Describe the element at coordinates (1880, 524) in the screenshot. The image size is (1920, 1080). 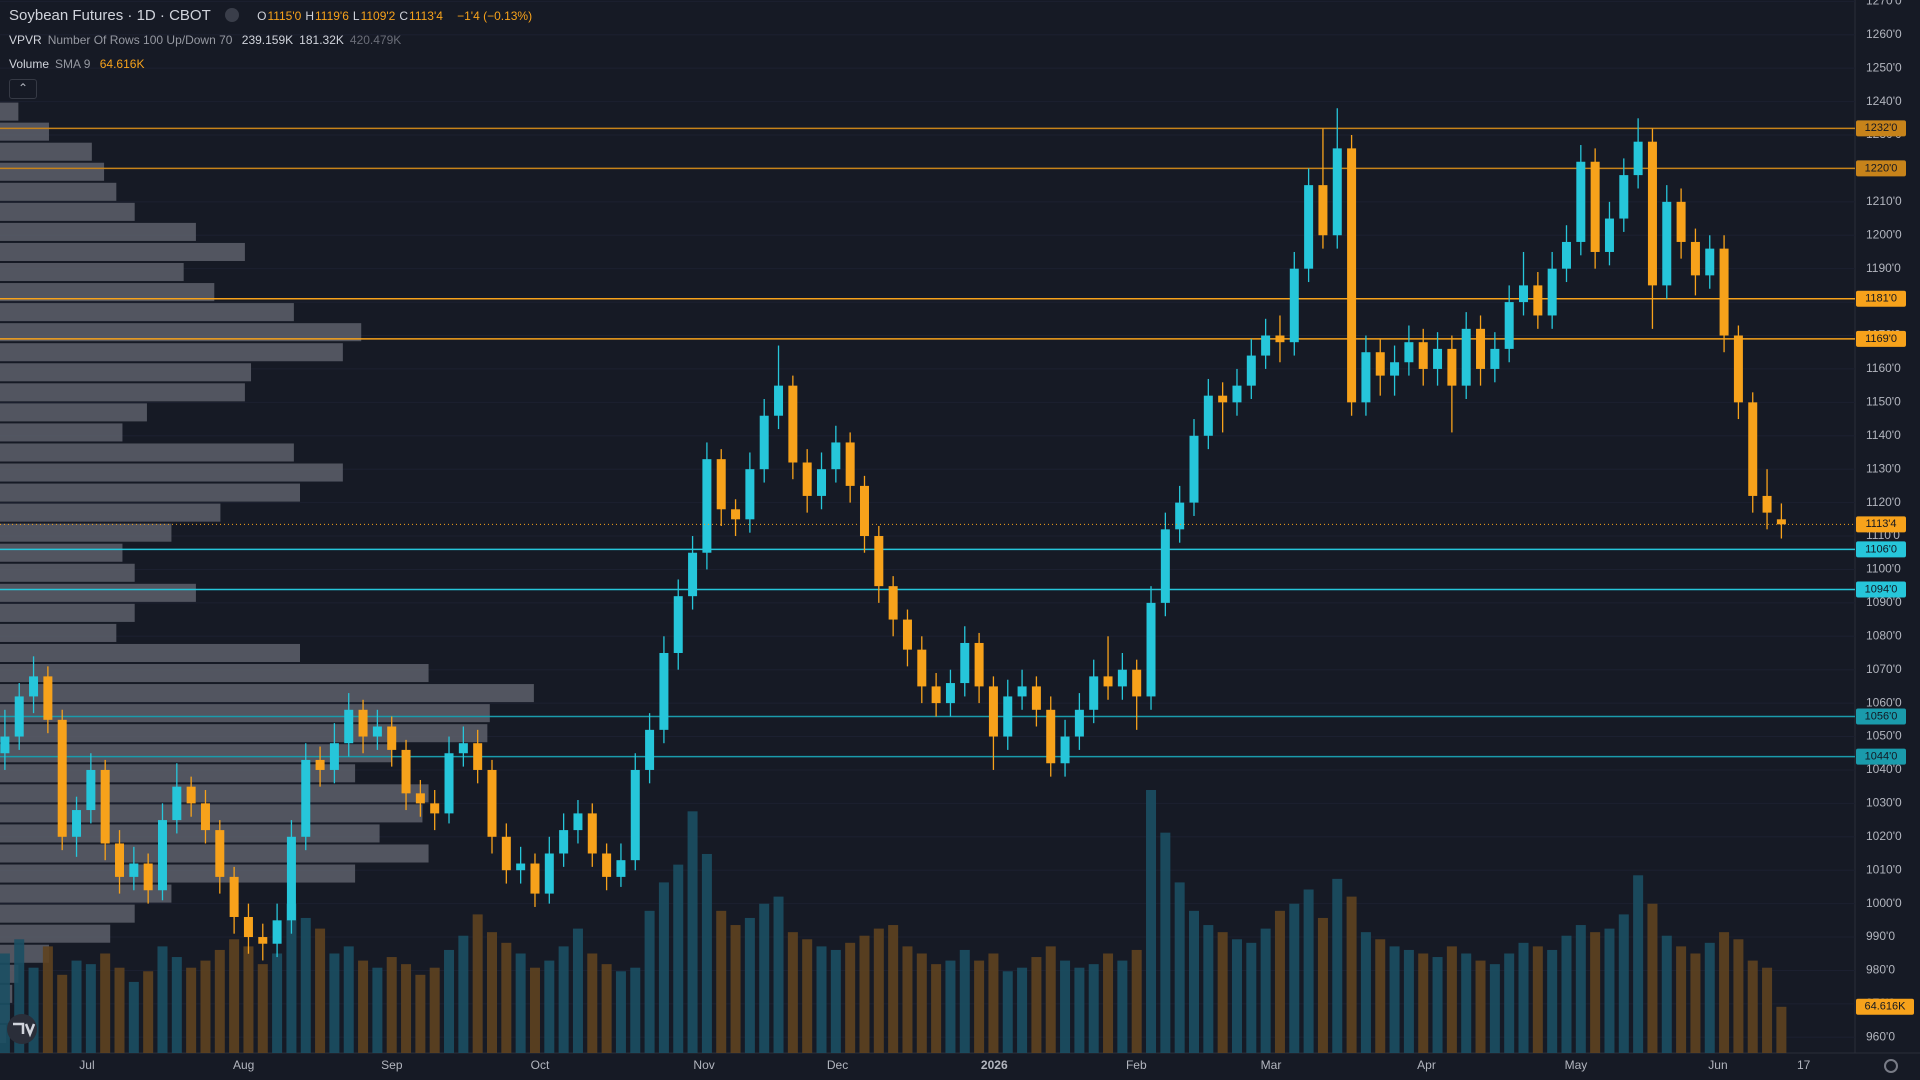
I see `last-price-label: 1113'4` at that location.